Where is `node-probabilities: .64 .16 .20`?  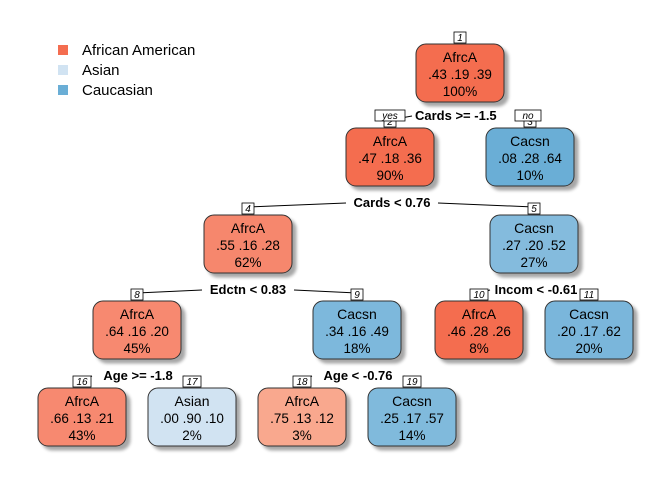
node-probabilities: .64 .16 .20 is located at coordinates (137, 331).